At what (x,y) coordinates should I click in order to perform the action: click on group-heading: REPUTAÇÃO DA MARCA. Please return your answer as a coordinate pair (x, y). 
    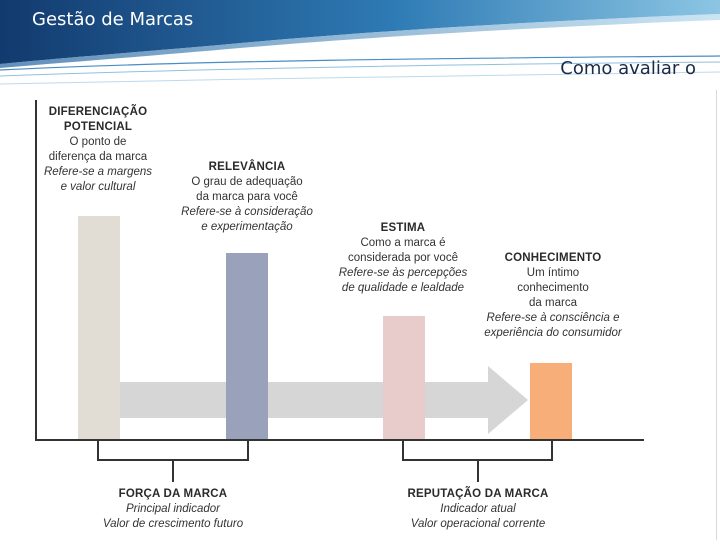
    Looking at the image, I should click on (478, 494).